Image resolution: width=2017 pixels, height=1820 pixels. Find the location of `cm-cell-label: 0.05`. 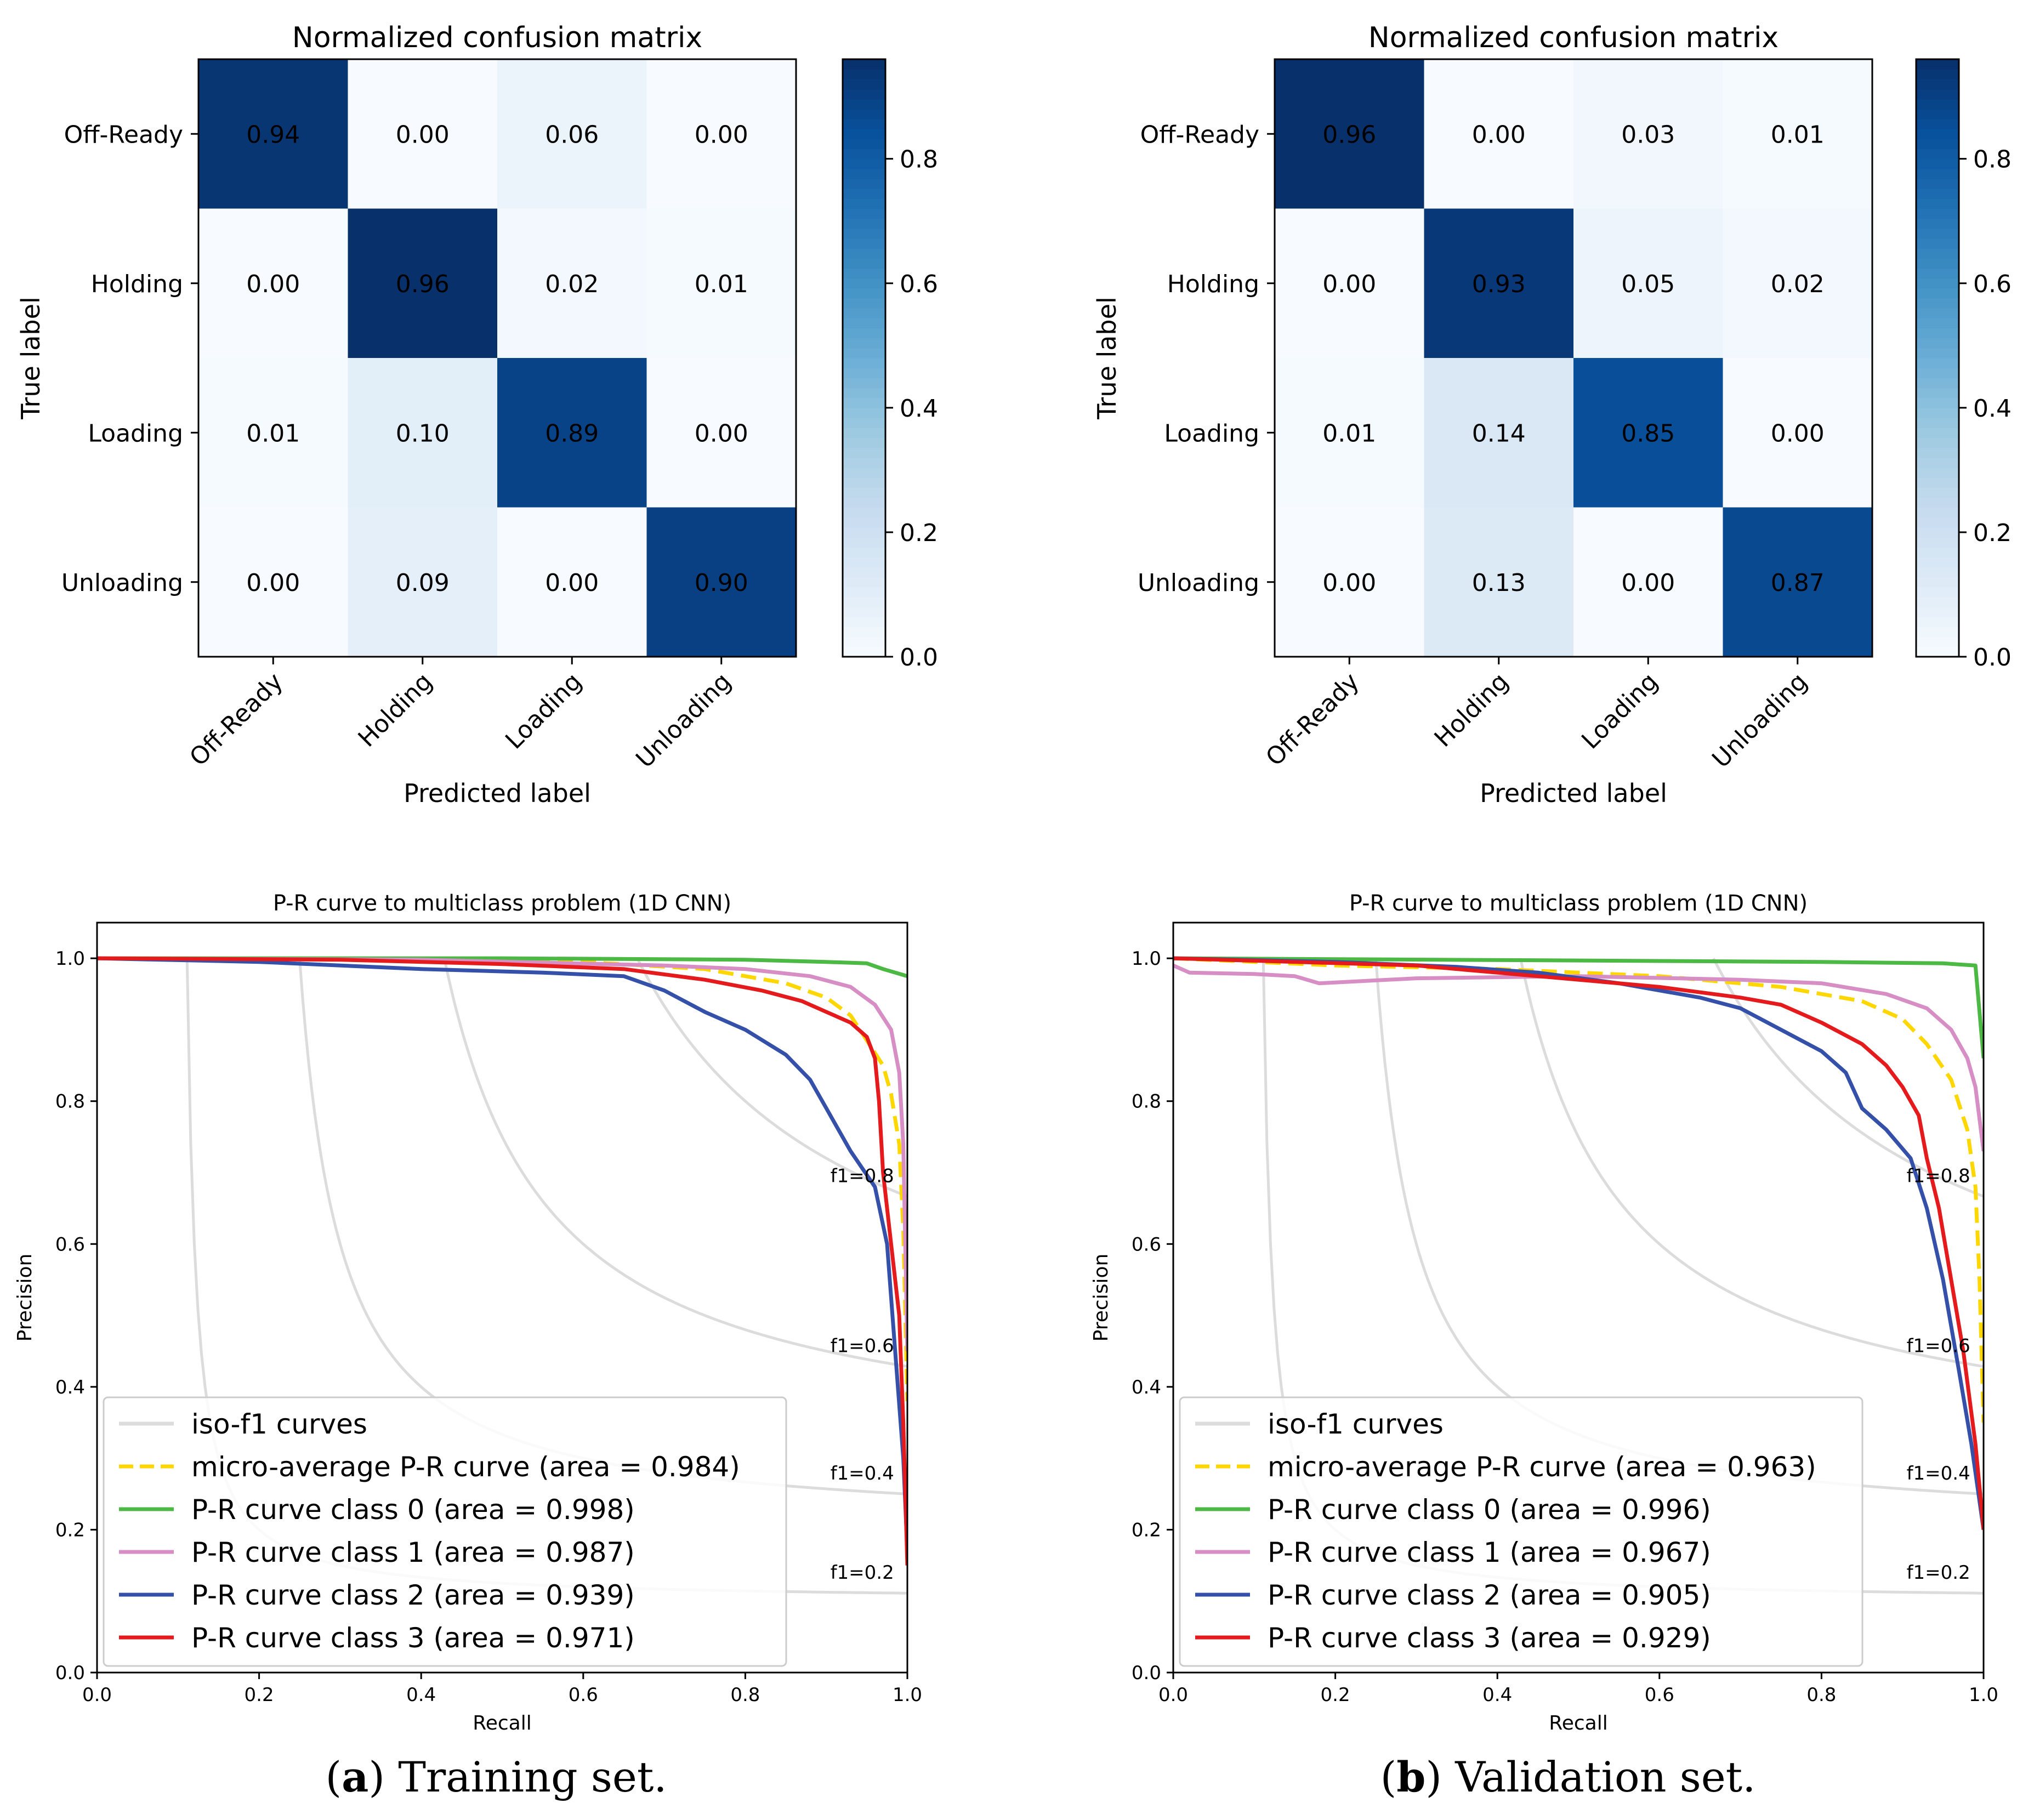

cm-cell-label: 0.05 is located at coordinates (1648, 284).